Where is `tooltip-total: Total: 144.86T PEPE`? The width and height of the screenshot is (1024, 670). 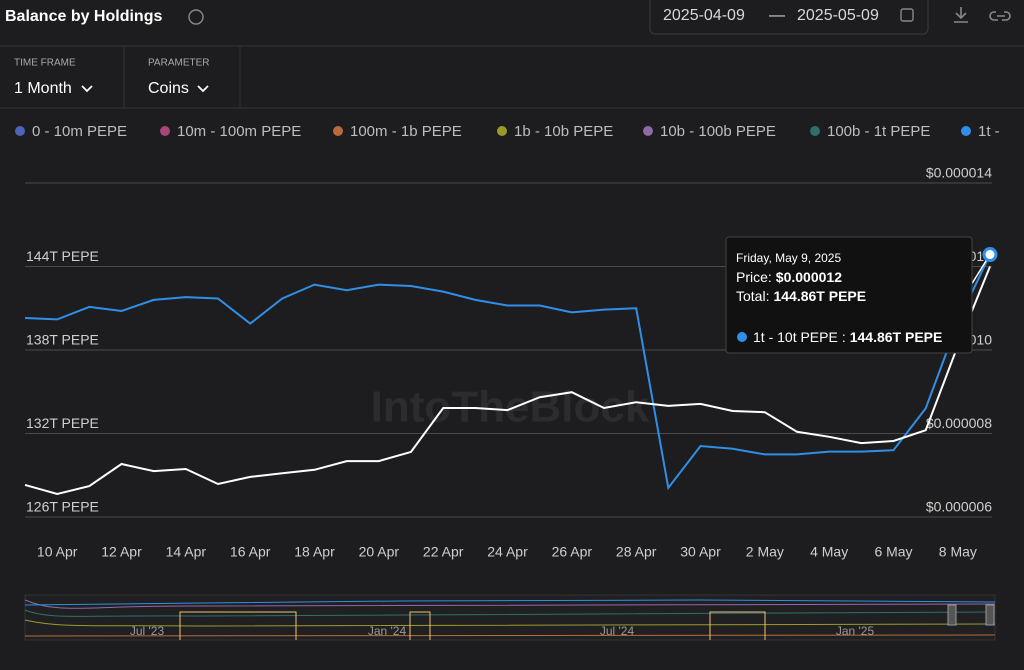
tooltip-total: Total: 144.86T PEPE is located at coordinates (801, 296).